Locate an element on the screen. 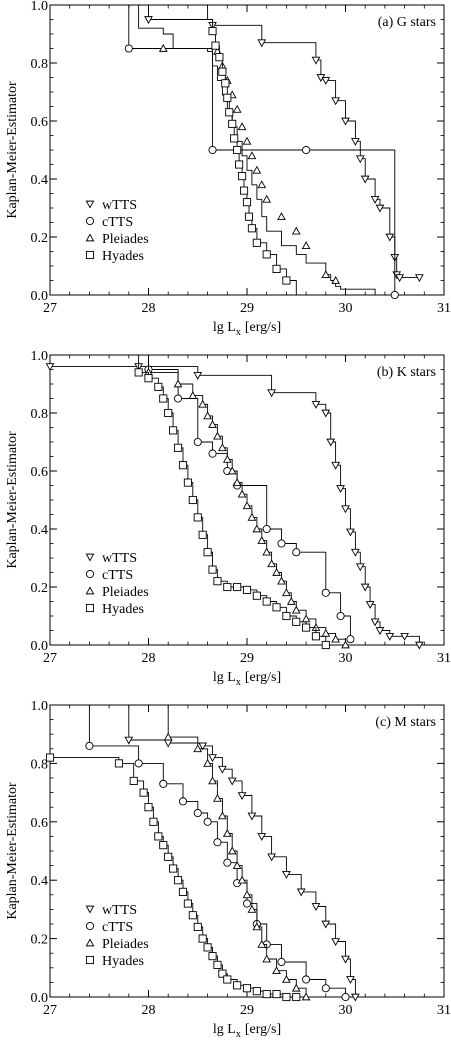 Image resolution: width=451 pixels, height=1050 pixels. x-axis-label-main: lg L is located at coordinates (224, 327).